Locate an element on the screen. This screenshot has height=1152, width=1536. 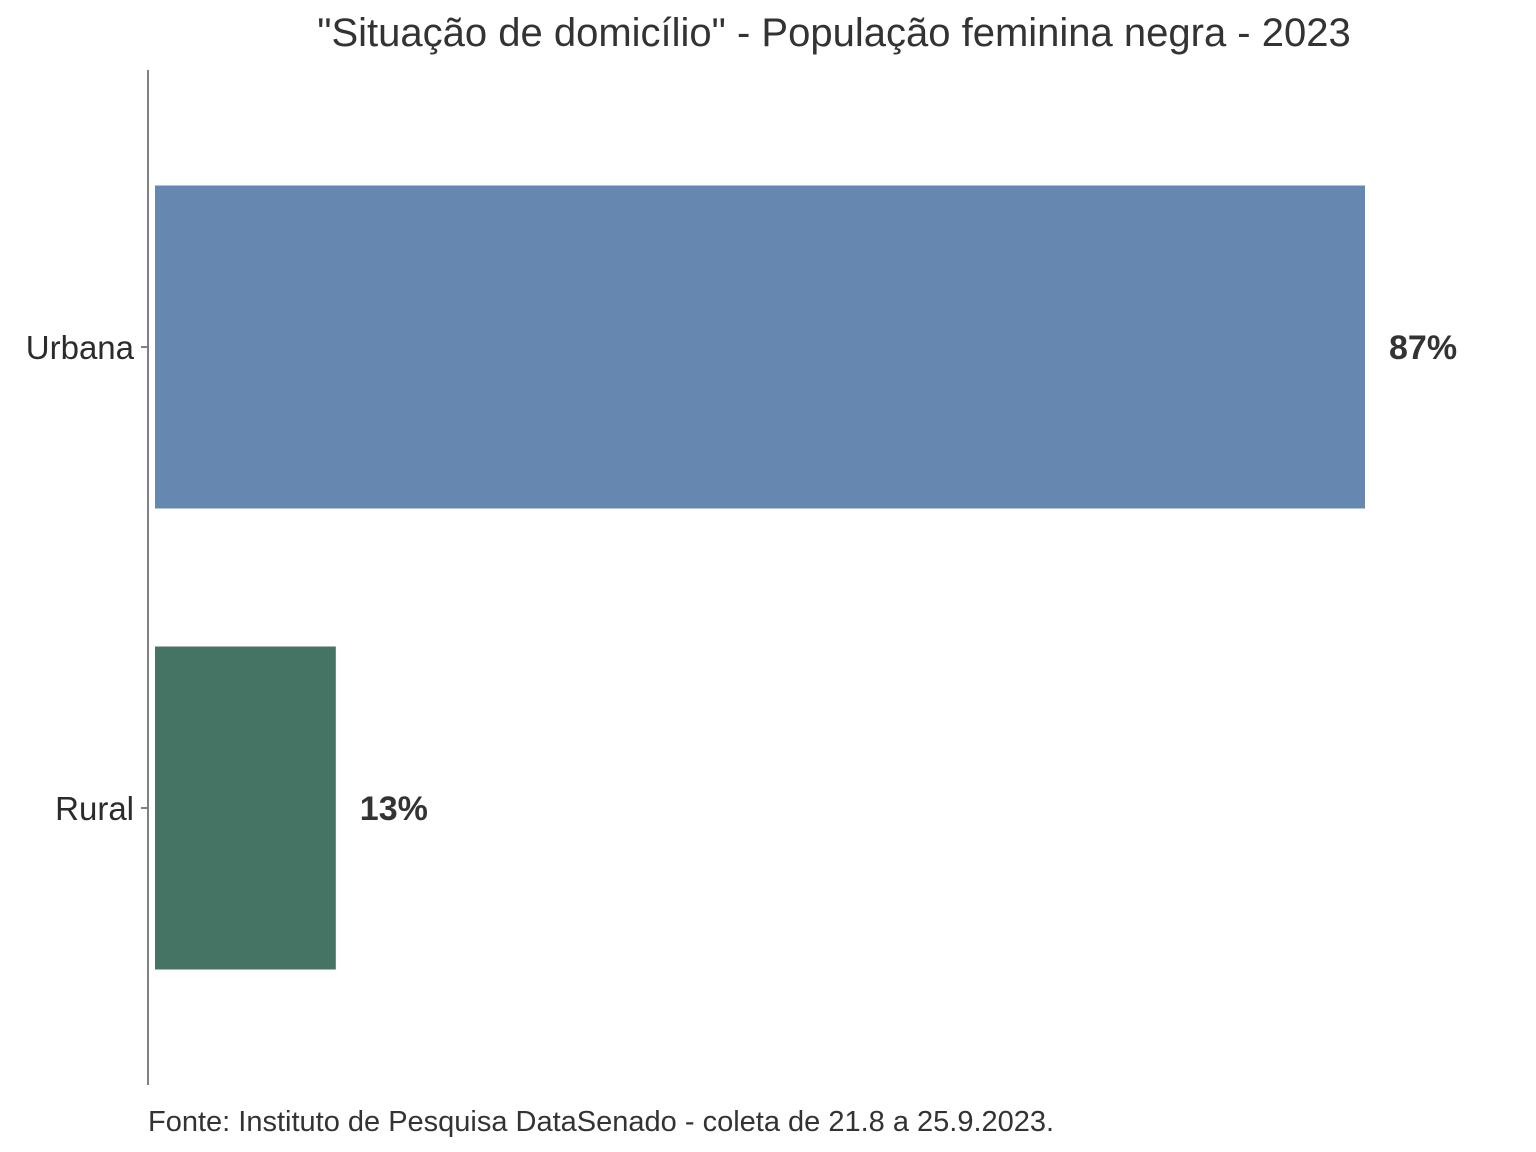
category-label-rural: Rural is located at coordinates (94, 808).